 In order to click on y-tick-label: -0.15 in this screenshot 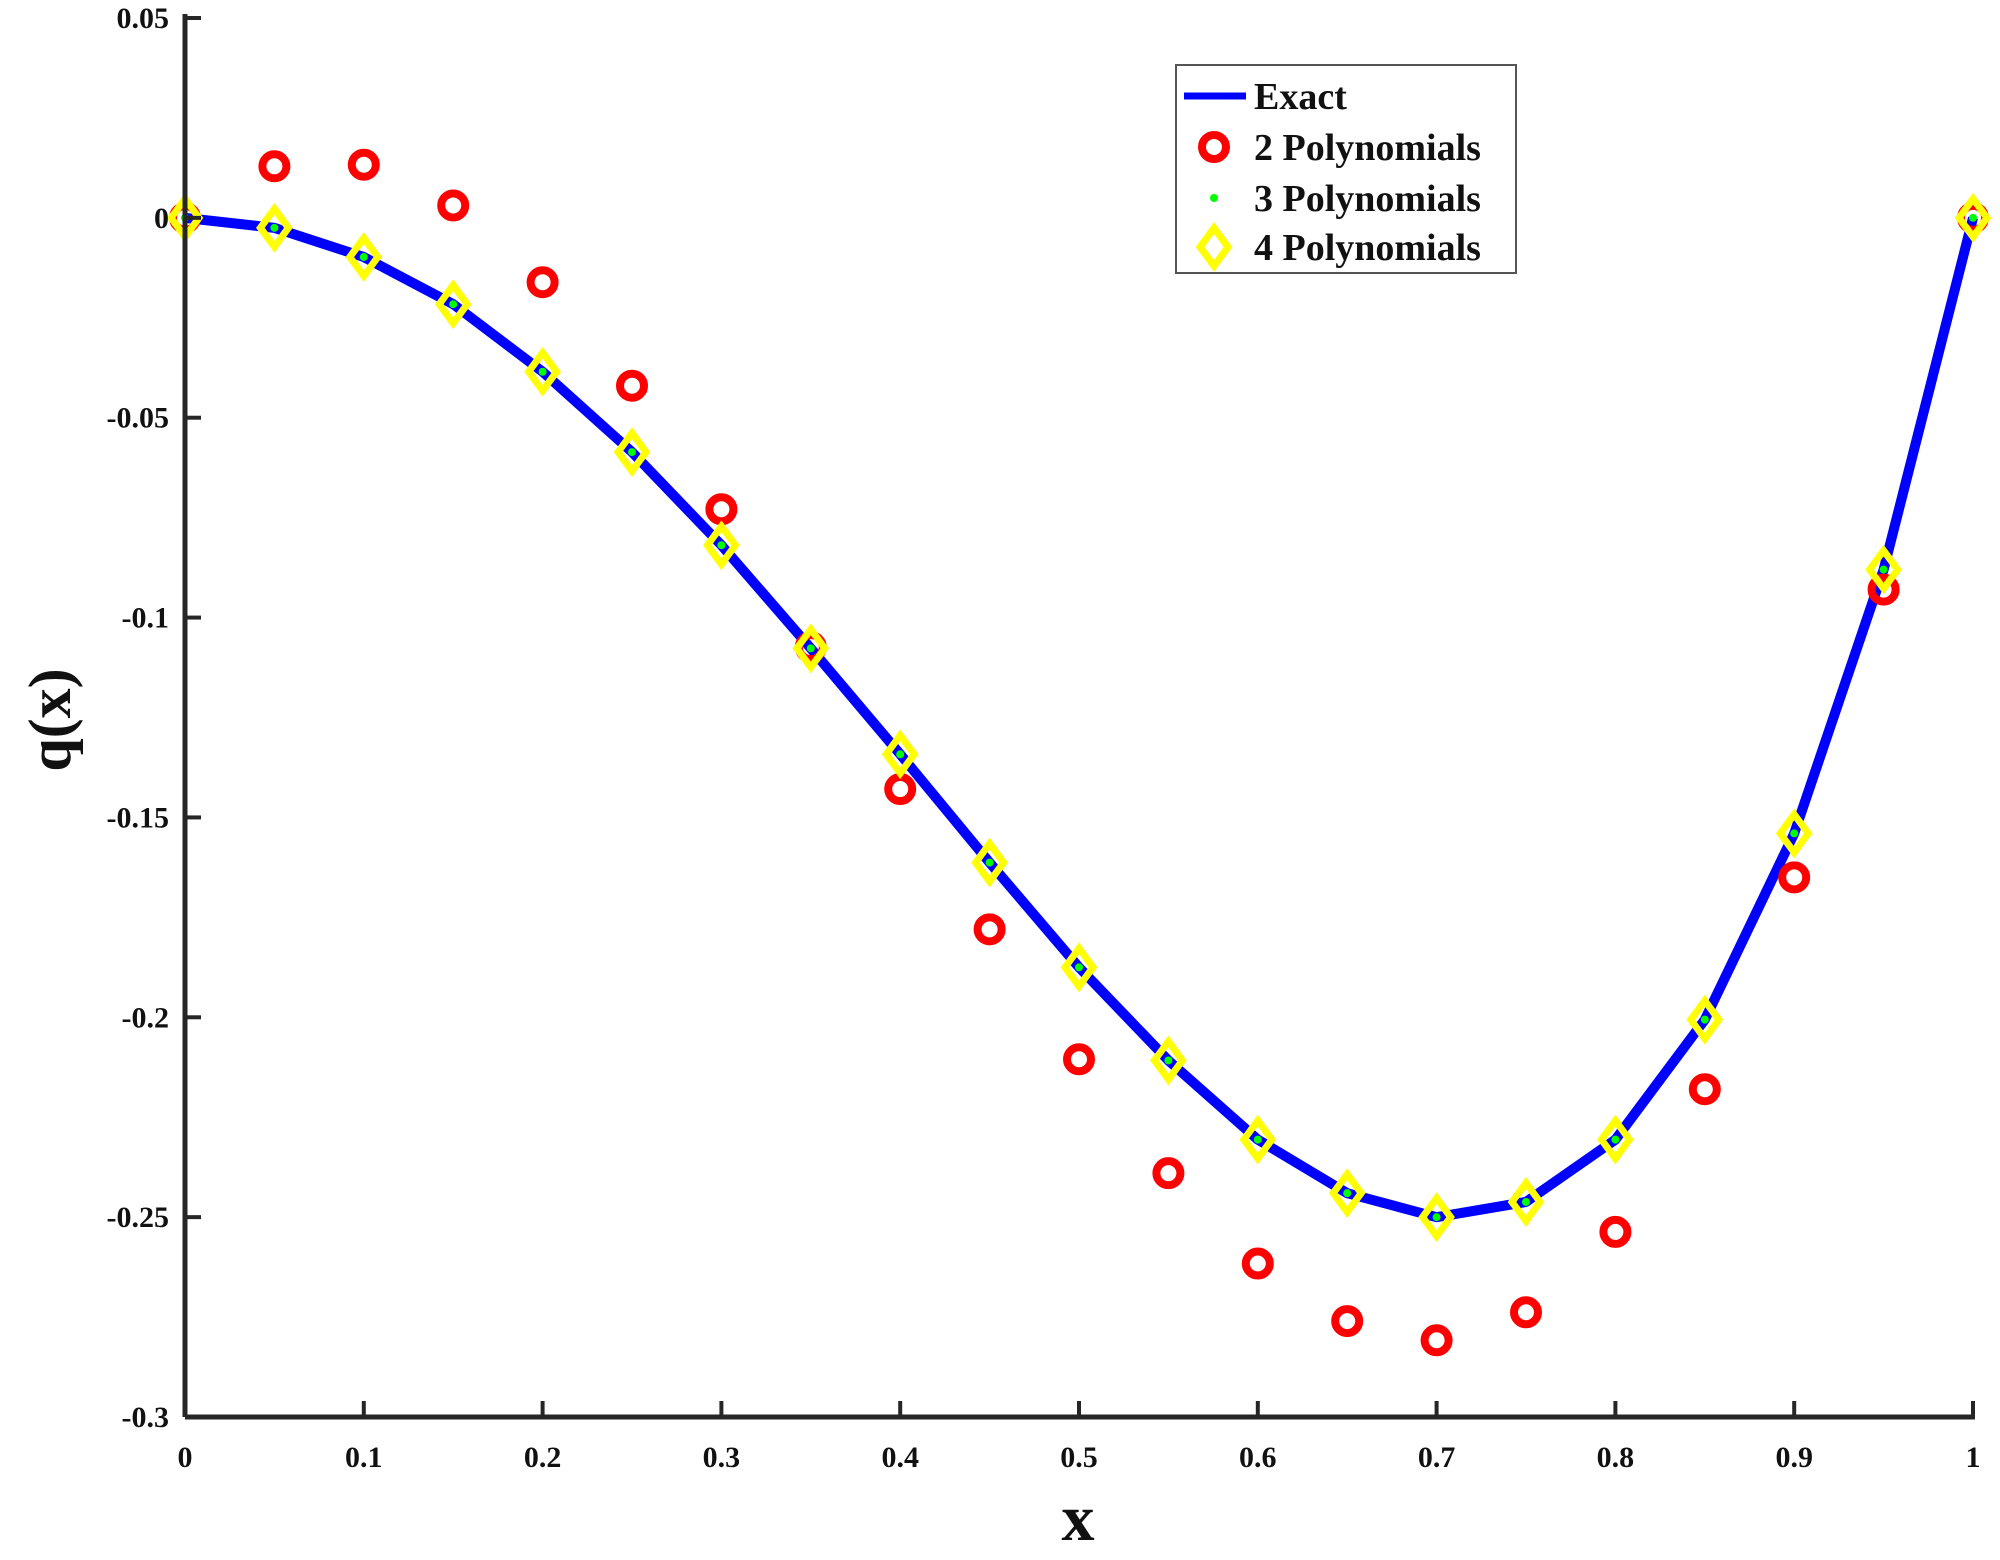, I will do `click(138, 817)`.